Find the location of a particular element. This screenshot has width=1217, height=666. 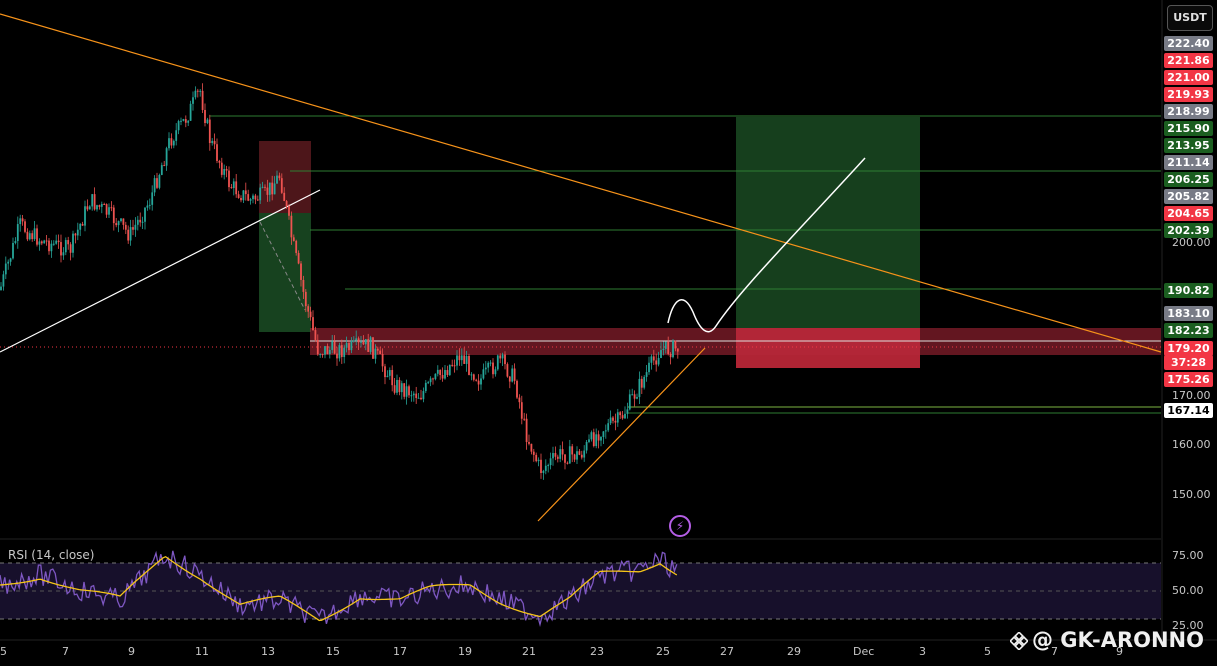

price-tag: 219.93 is located at coordinates (1188, 94).